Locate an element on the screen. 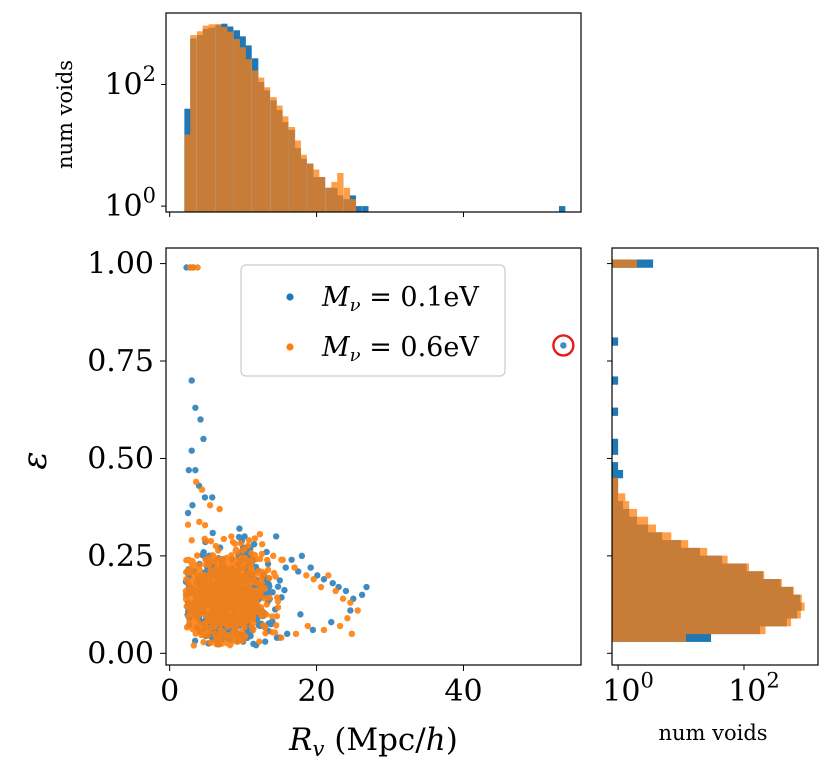 The height and width of the screenshot is (778, 831). y-tick-label: 100 is located at coordinates (130, 204).